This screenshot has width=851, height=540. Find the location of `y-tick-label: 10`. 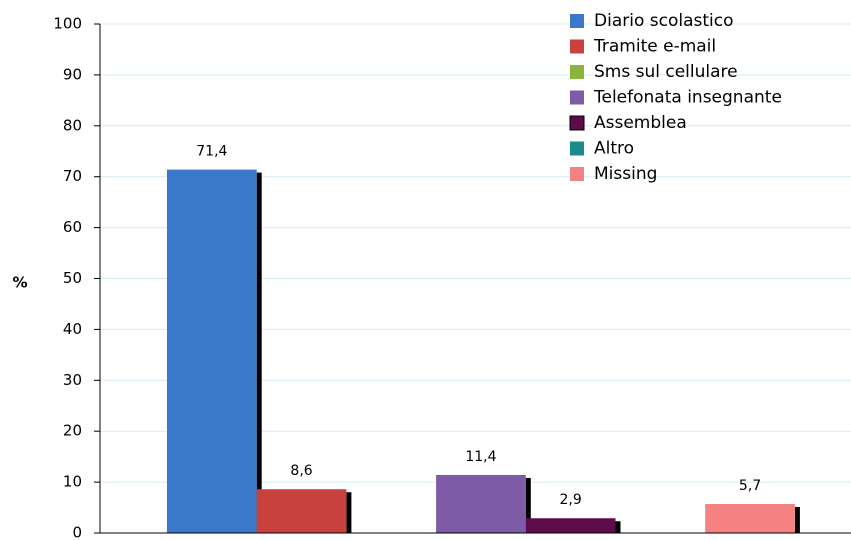

y-tick-label: 10 is located at coordinates (72, 482).